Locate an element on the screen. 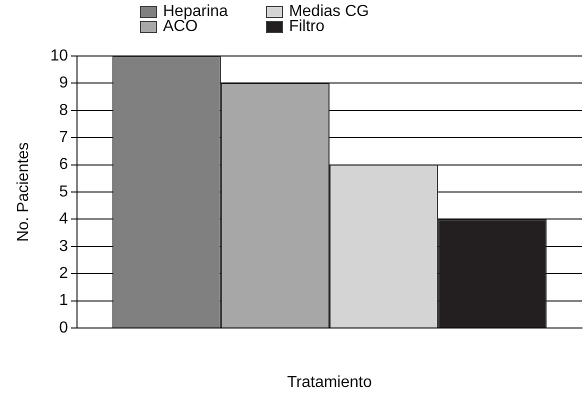 The image size is (586, 402). y-tick-label: 1 is located at coordinates (63, 301).